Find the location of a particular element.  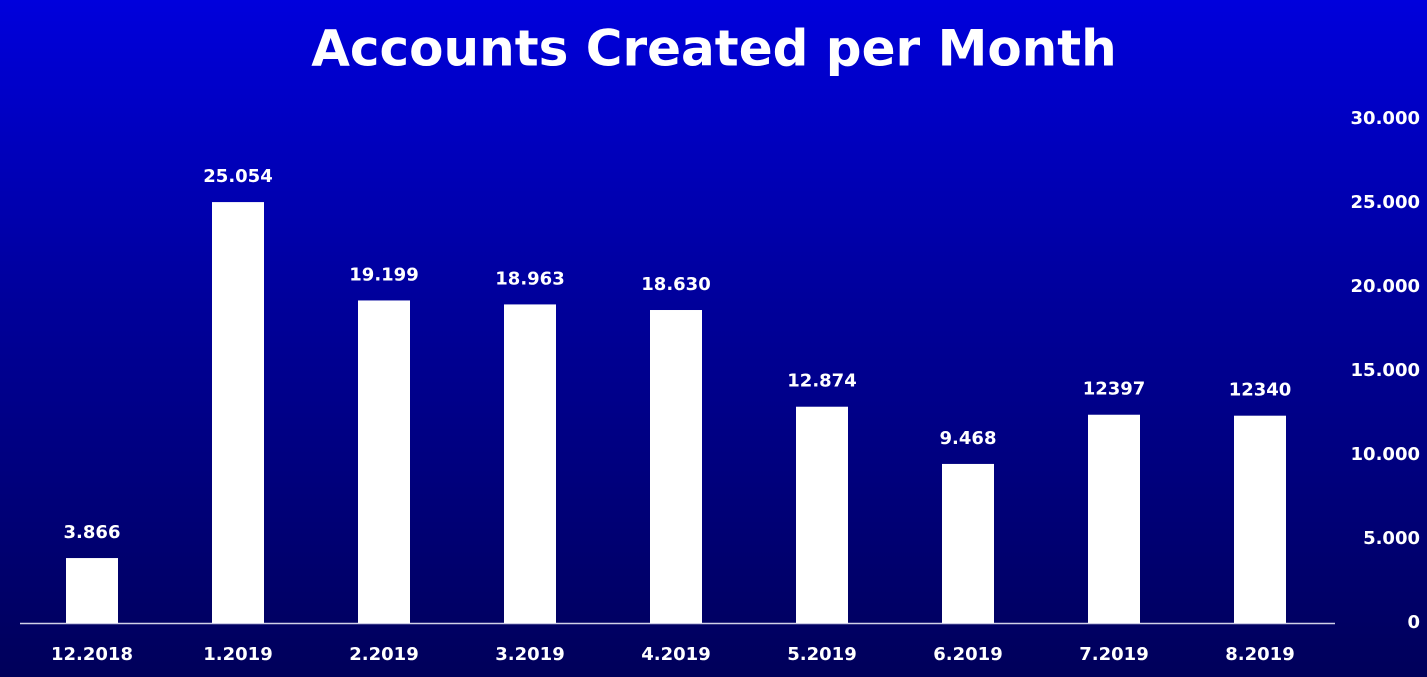

y-tick-label: 10.000 is located at coordinates (1385, 454).